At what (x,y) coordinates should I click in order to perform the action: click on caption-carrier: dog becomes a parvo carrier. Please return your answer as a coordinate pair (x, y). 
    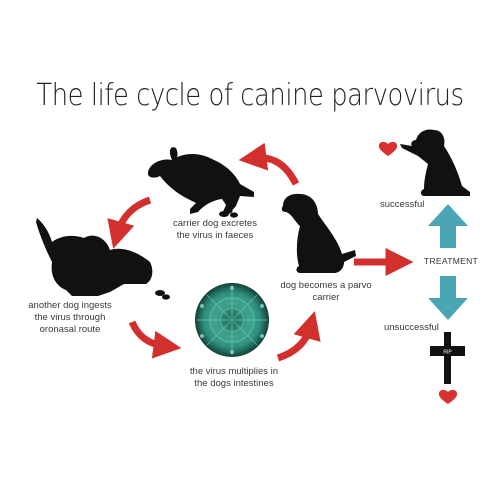
    Looking at the image, I should click on (326, 292).